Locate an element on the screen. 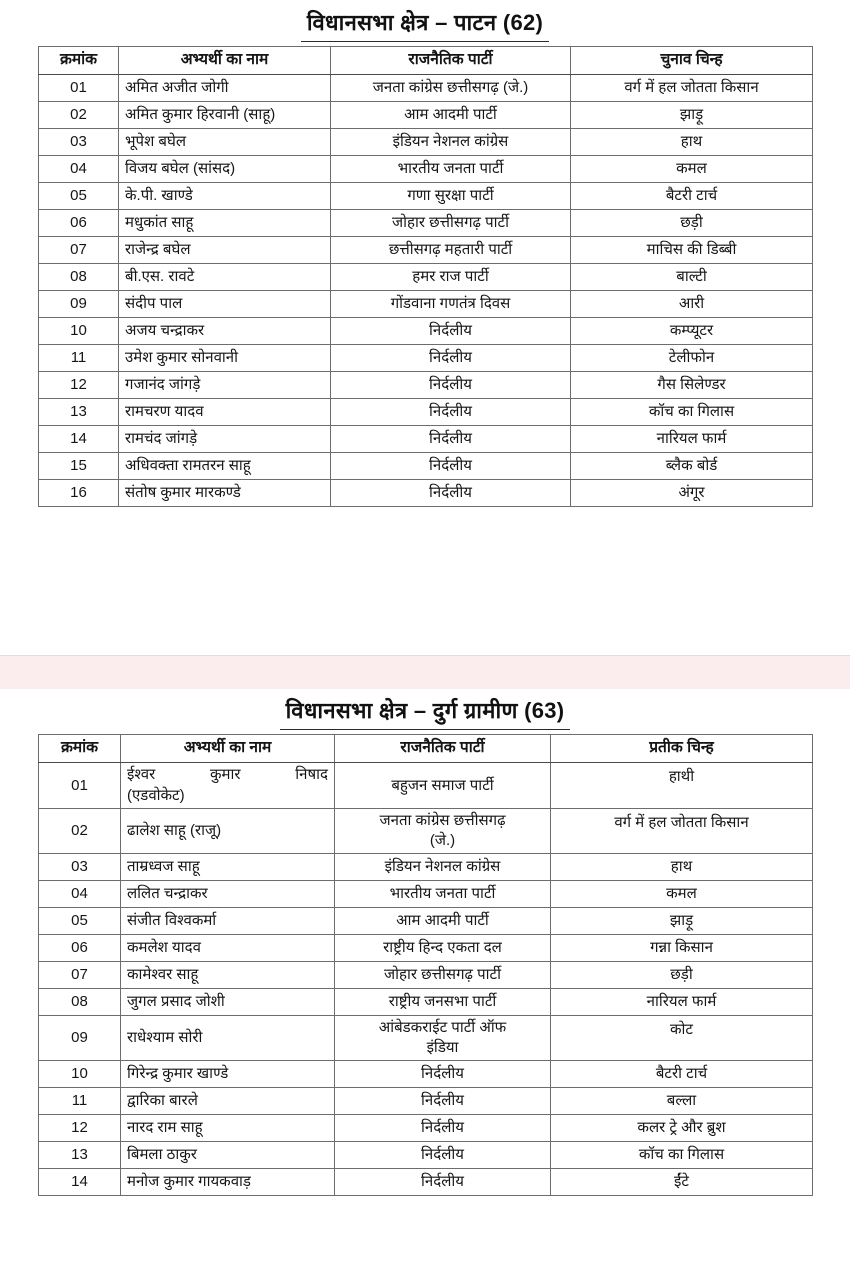 This screenshot has height=1268, width=850. cell-election-symbol: बैटरी टार्च is located at coordinates (691, 196).